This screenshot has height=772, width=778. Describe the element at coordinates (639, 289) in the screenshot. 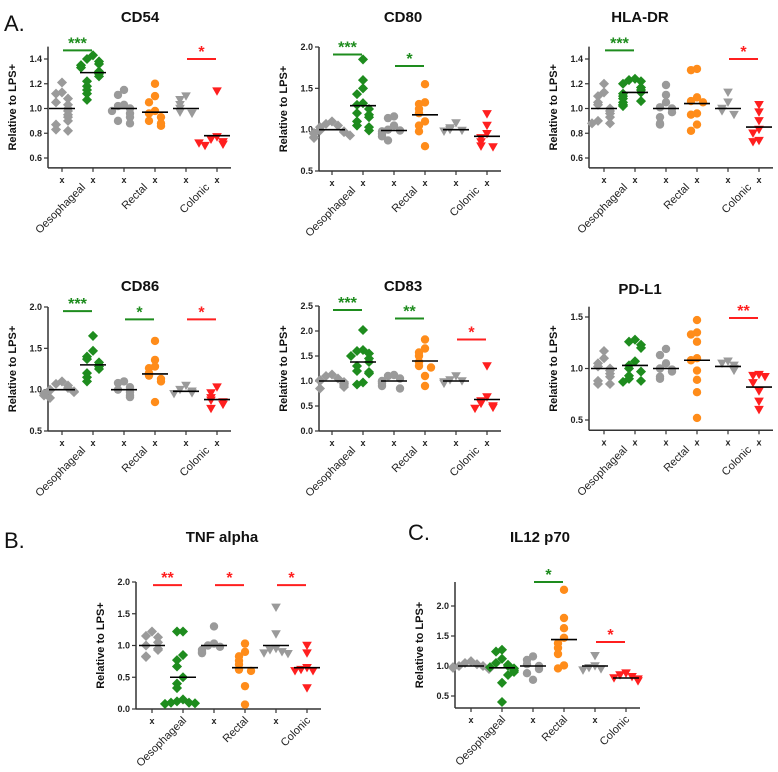

I see `chart-title: PD-L1` at that location.